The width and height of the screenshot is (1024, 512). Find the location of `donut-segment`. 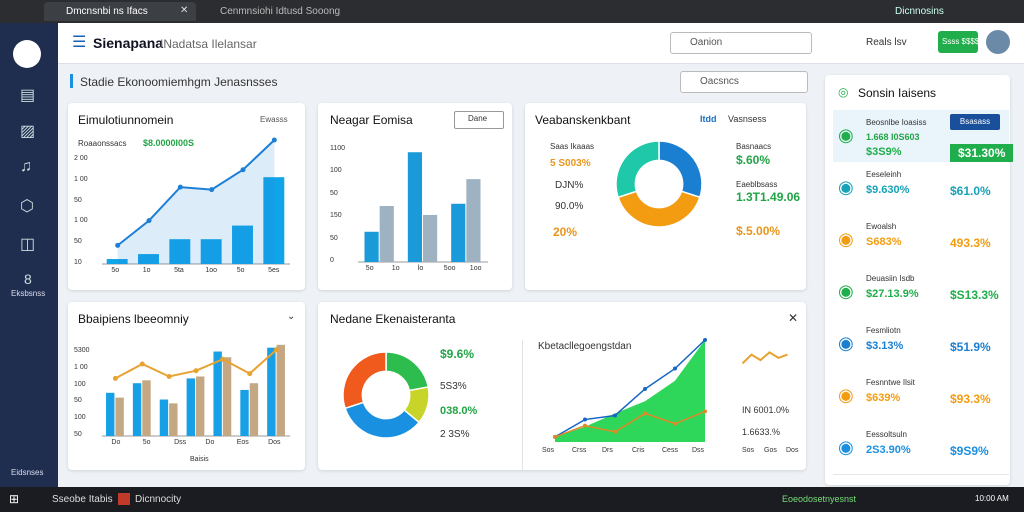

donut-segment is located at coordinates (364, 380).